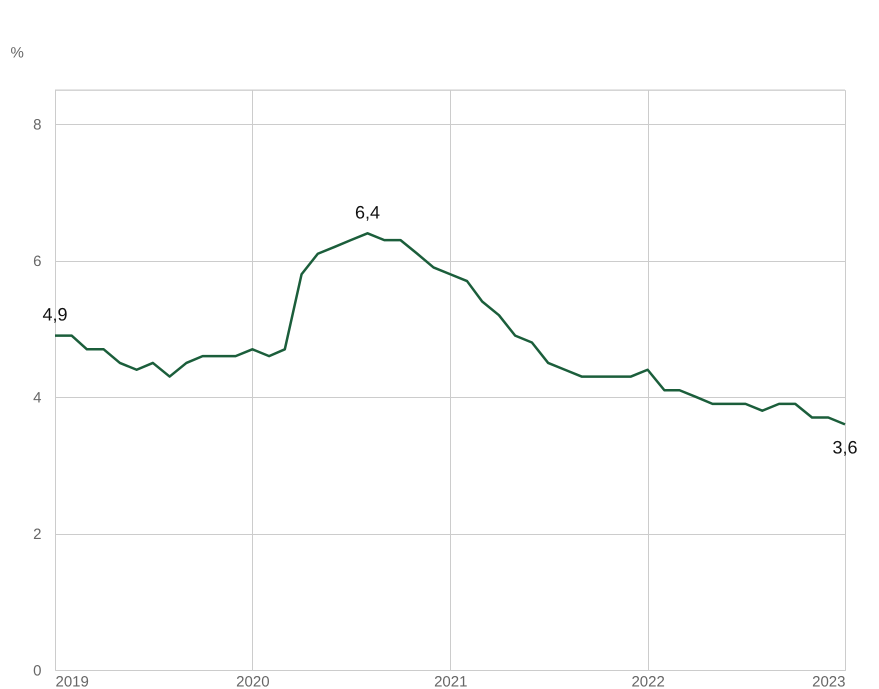  Describe the element at coordinates (17, 53) in the screenshot. I see `y-axis-title: %` at that location.